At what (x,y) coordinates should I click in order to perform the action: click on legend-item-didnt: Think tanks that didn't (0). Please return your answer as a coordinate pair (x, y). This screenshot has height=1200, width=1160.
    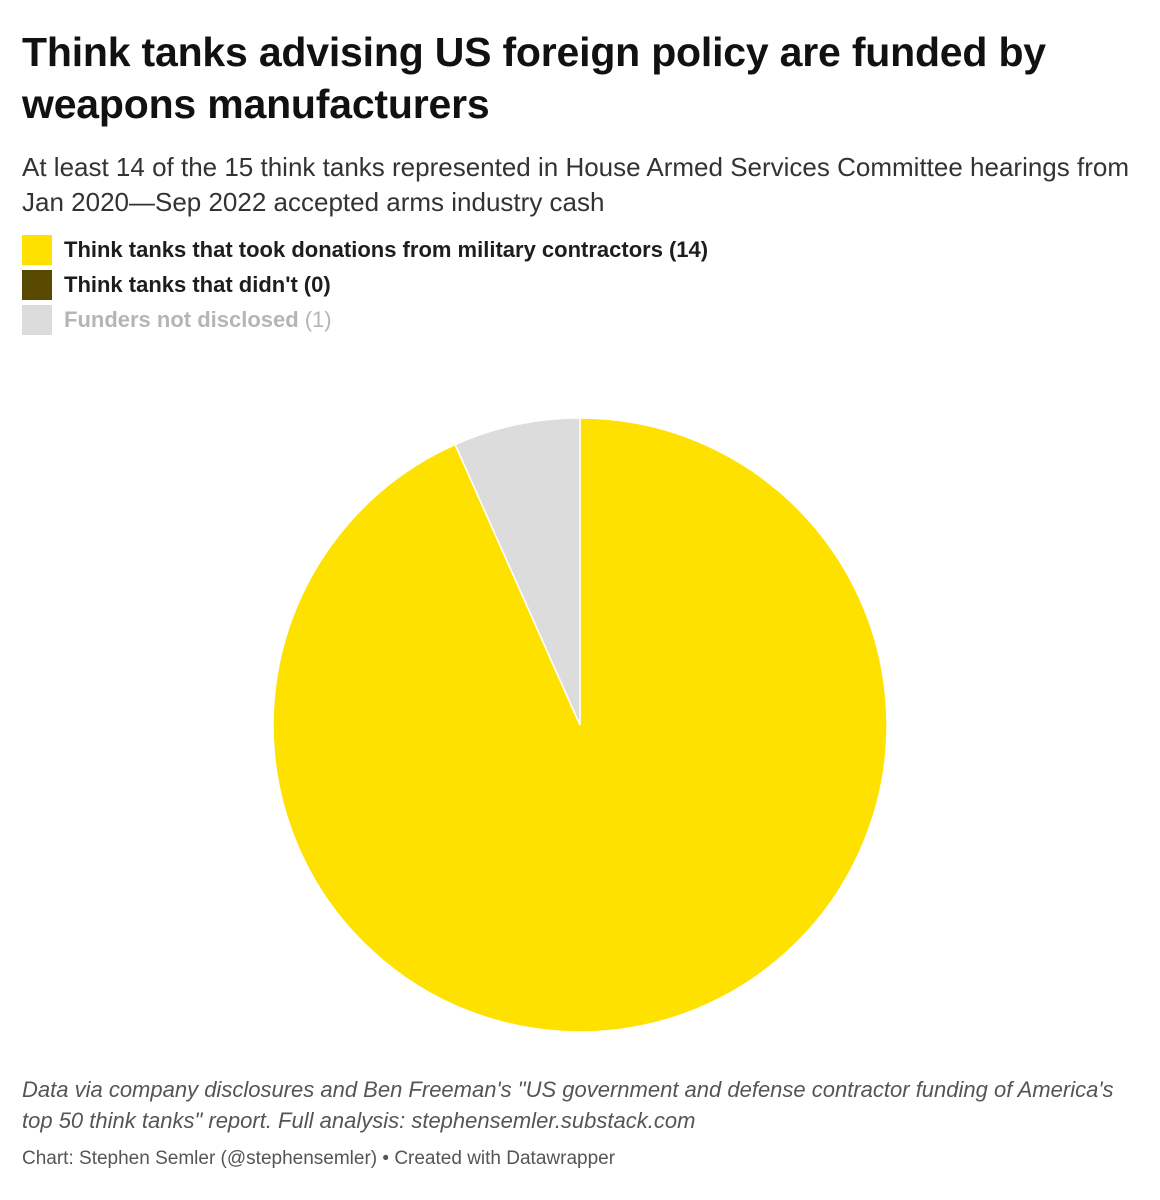
    Looking at the image, I should click on (582, 284).